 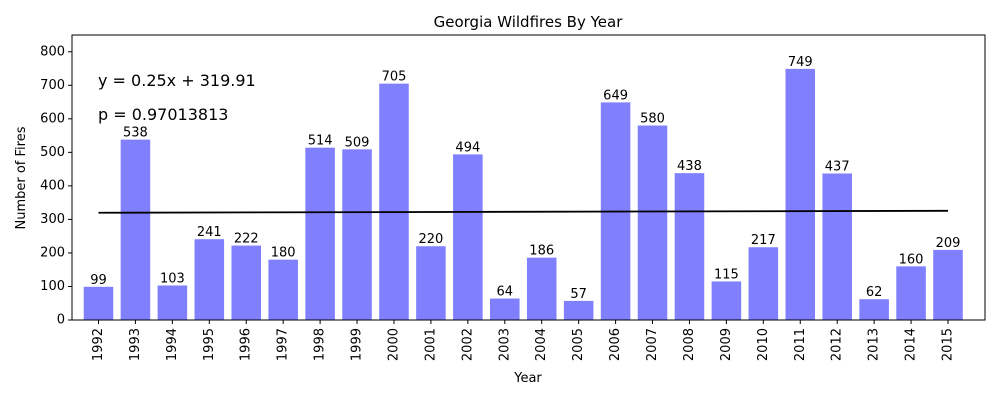 I want to click on bar-2013, so click(x=874, y=309).